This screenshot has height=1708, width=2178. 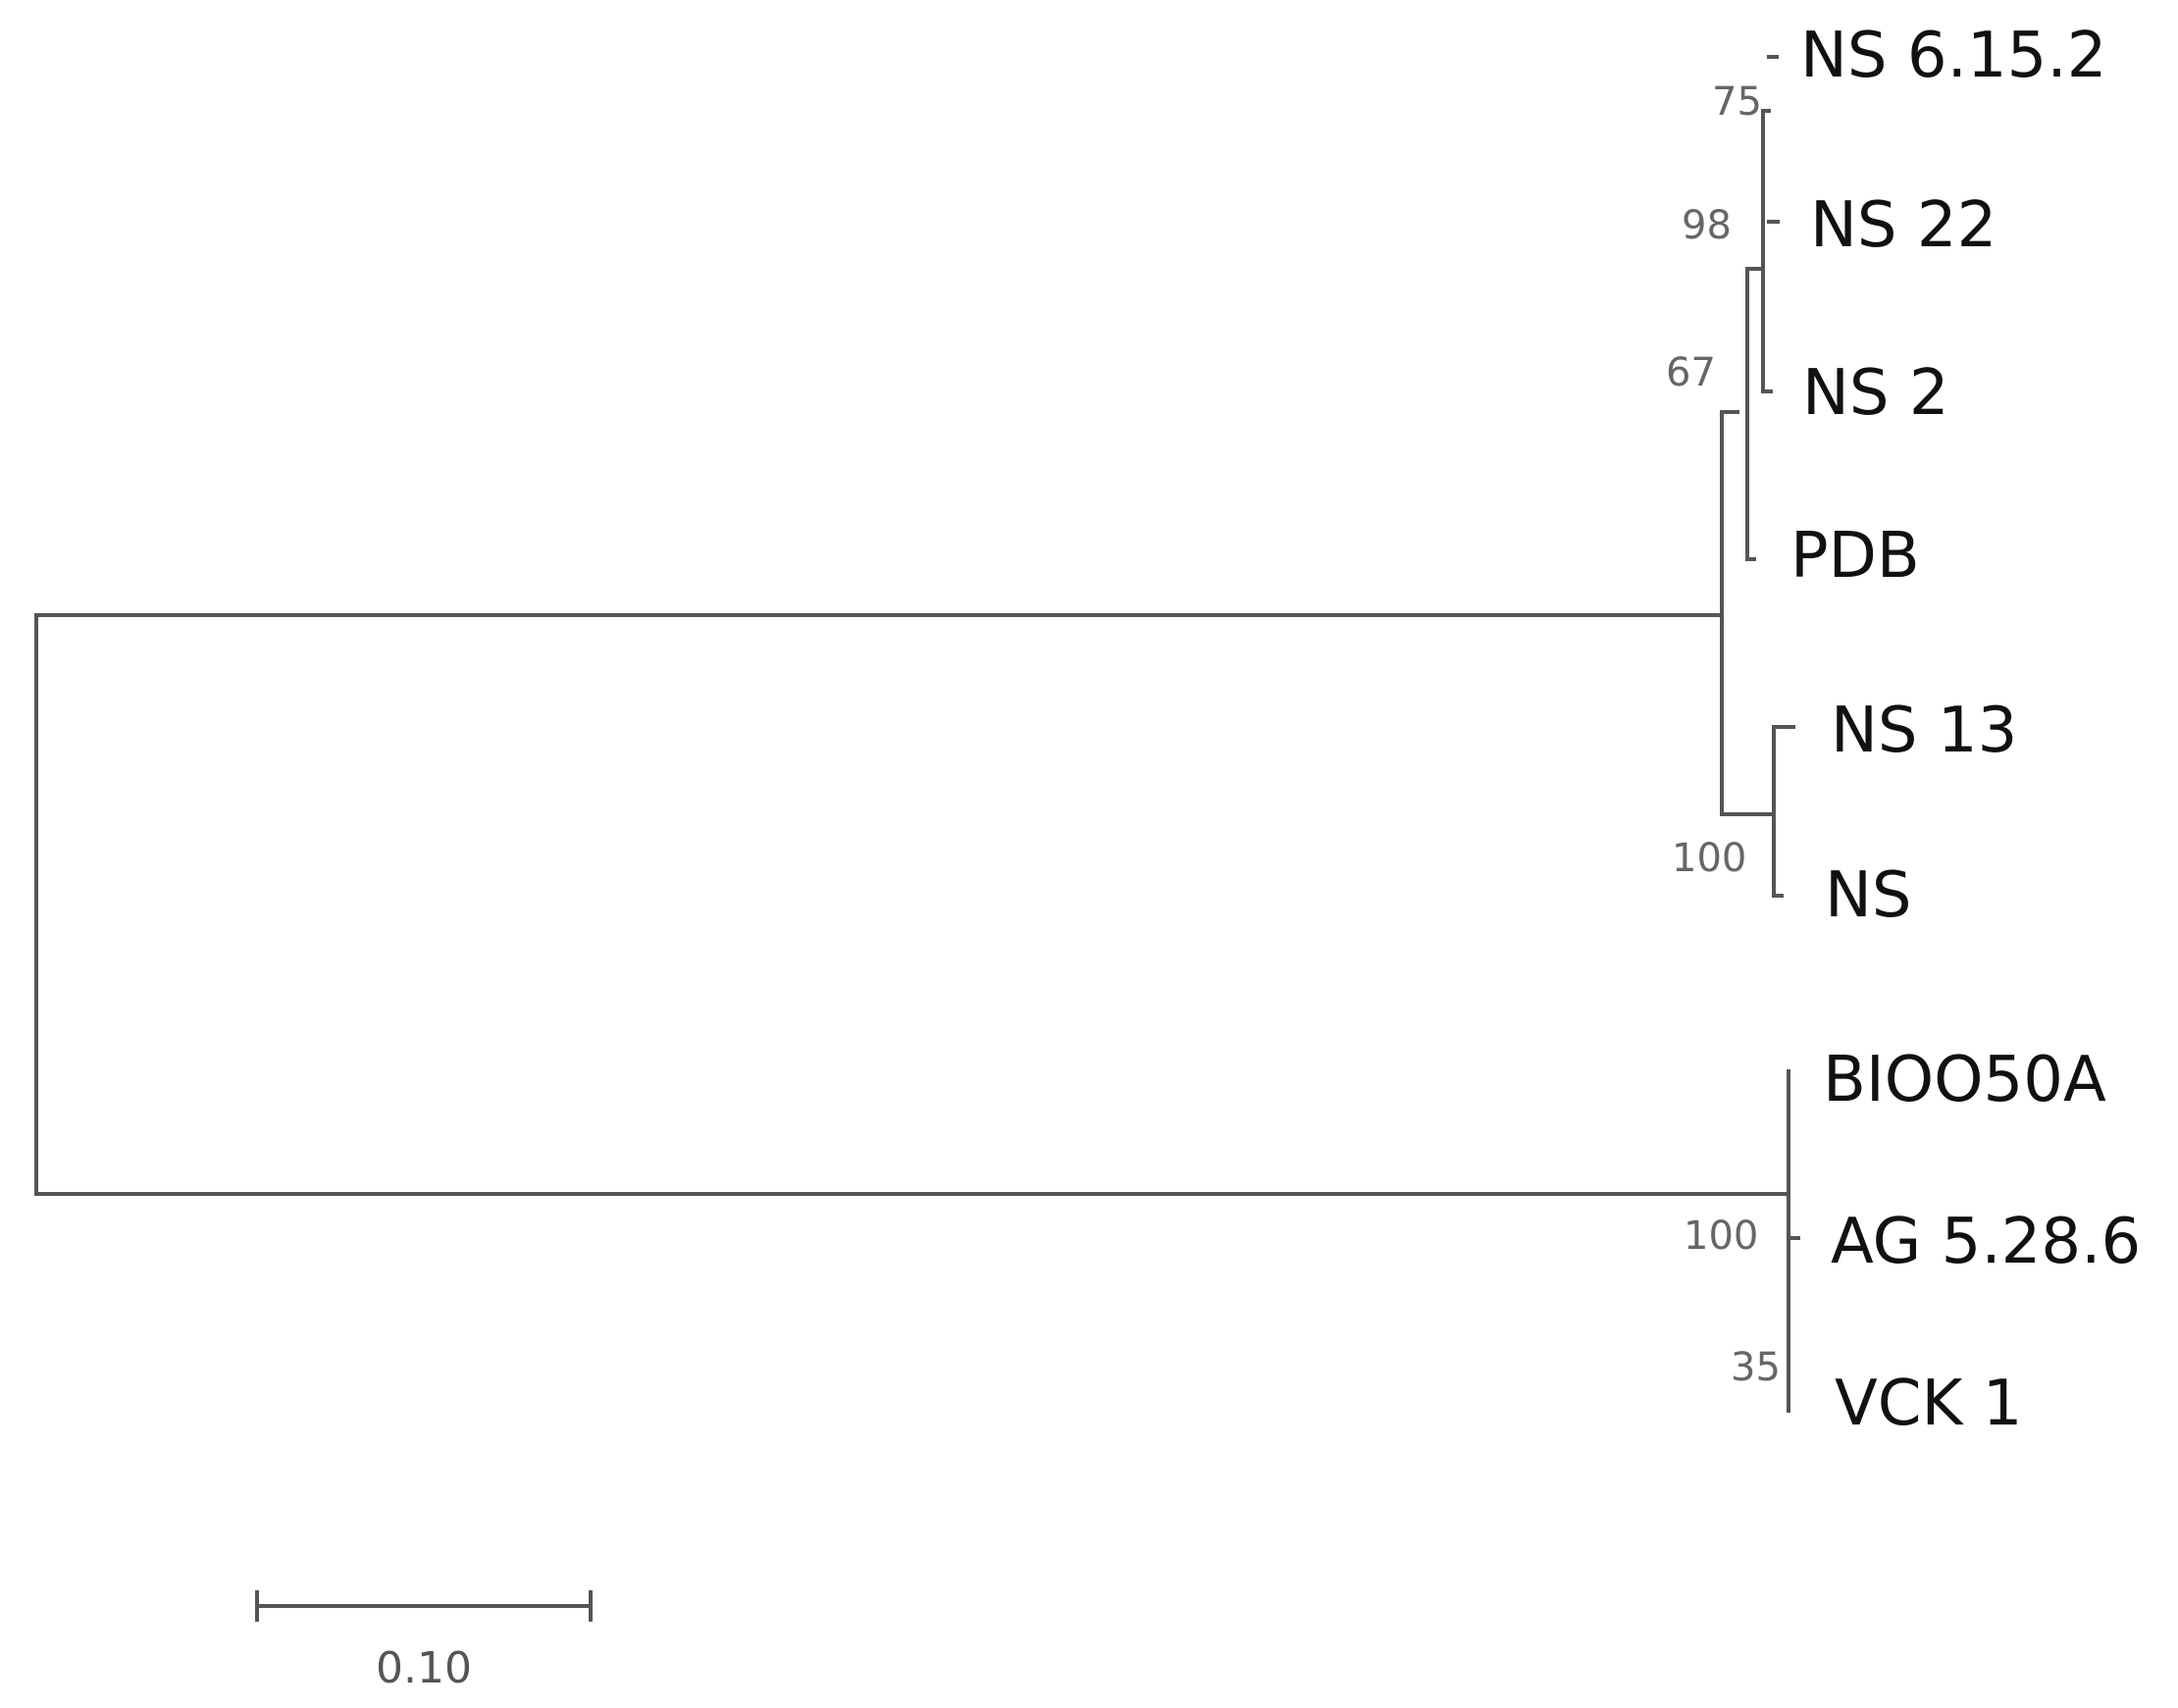 I want to click on bootstrap-values: 75 98 67 100 100 35, so click(x=1724, y=734).